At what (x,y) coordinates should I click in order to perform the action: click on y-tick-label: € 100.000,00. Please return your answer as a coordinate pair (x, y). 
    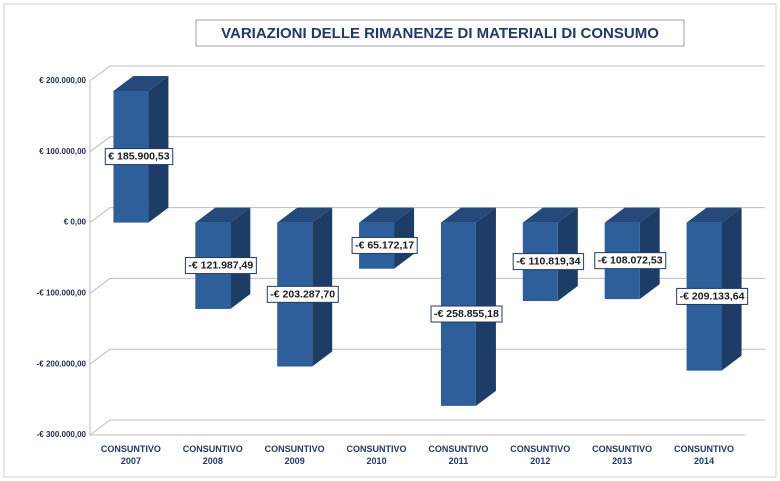
    Looking at the image, I should click on (62, 151).